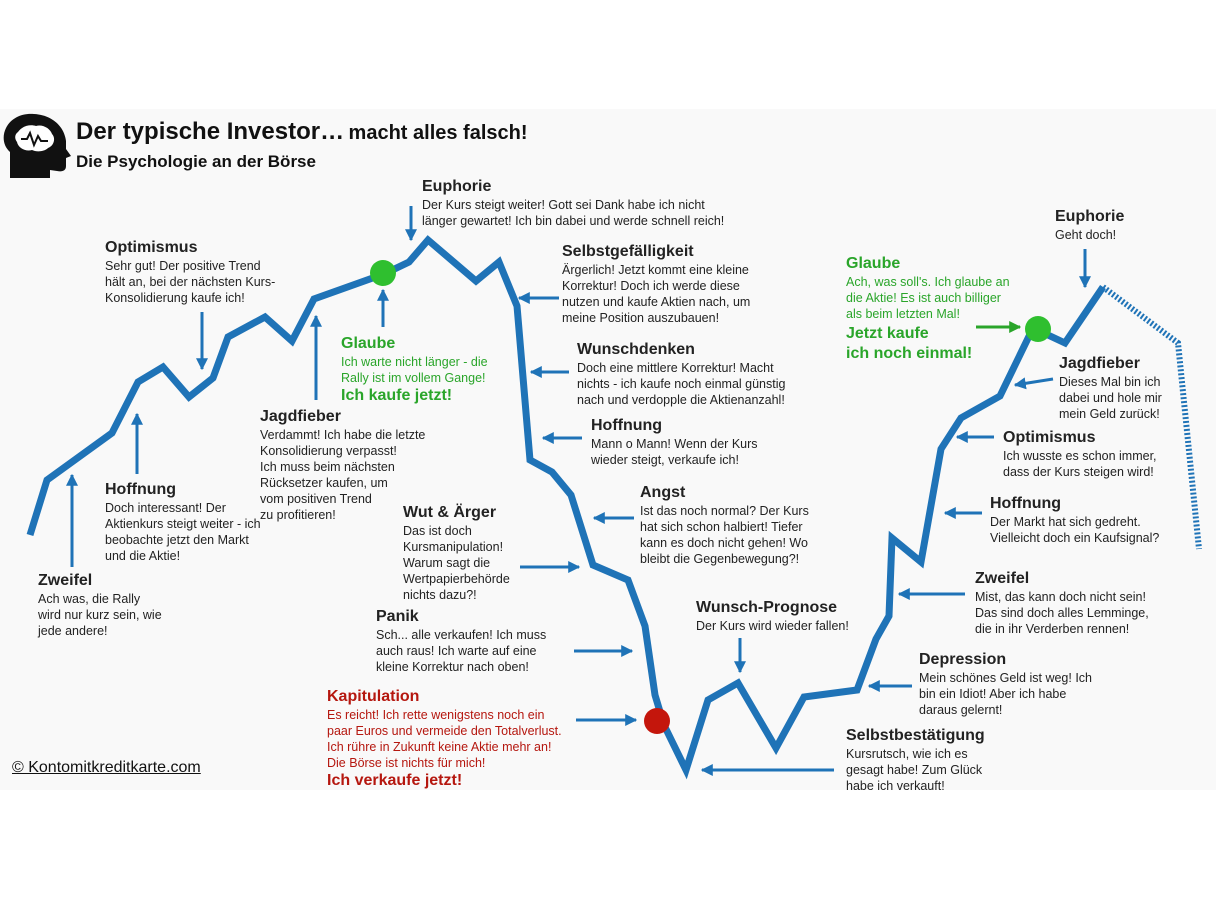 Image resolution: width=1216 pixels, height=912 pixels. Describe the element at coordinates (657, 721) in the screenshot. I see `sell-dot` at that location.